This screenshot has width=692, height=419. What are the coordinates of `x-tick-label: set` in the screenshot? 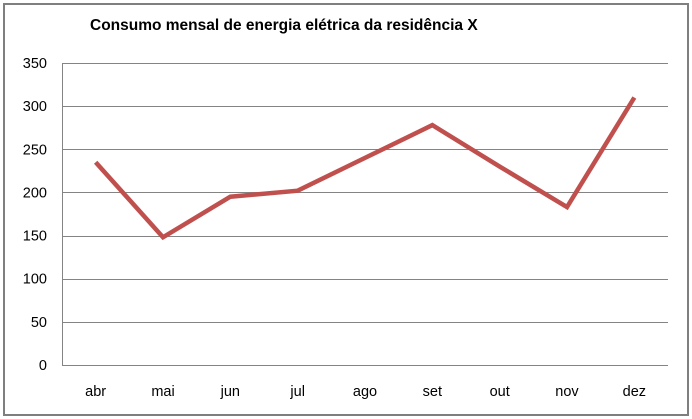 It's located at (432, 392).